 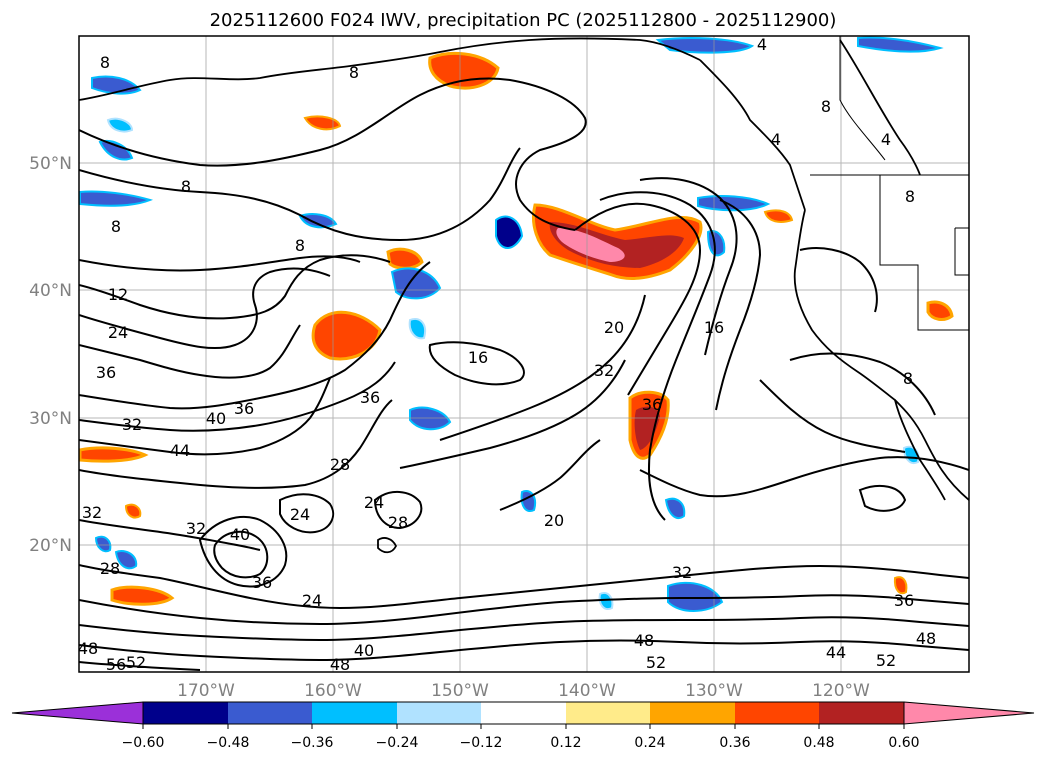 What do you see at coordinates (397, 743) in the screenshot?
I see `colorbar-tick-label: −0.24` at bounding box center [397, 743].